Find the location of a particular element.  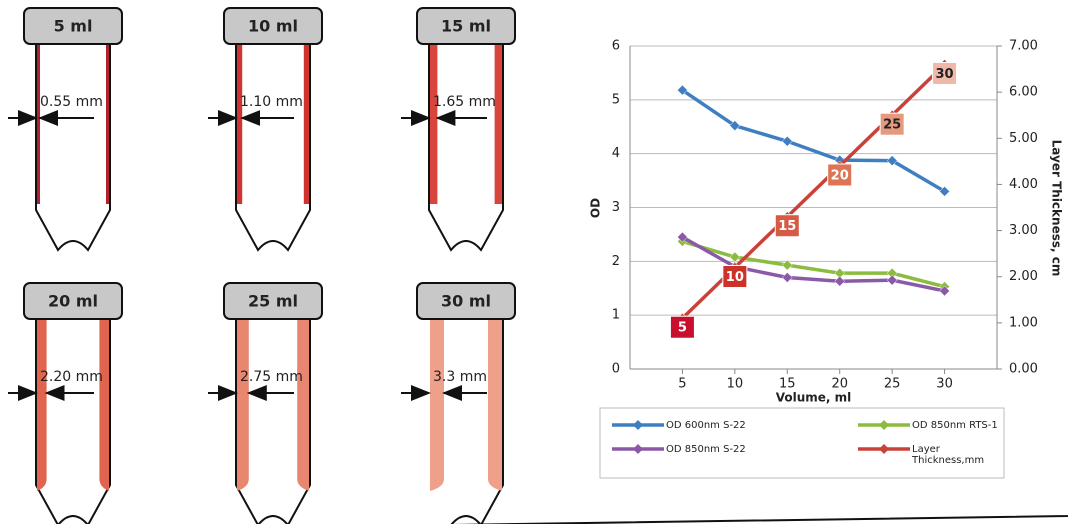

tube-label: 15 ml is located at coordinates (466, 26).